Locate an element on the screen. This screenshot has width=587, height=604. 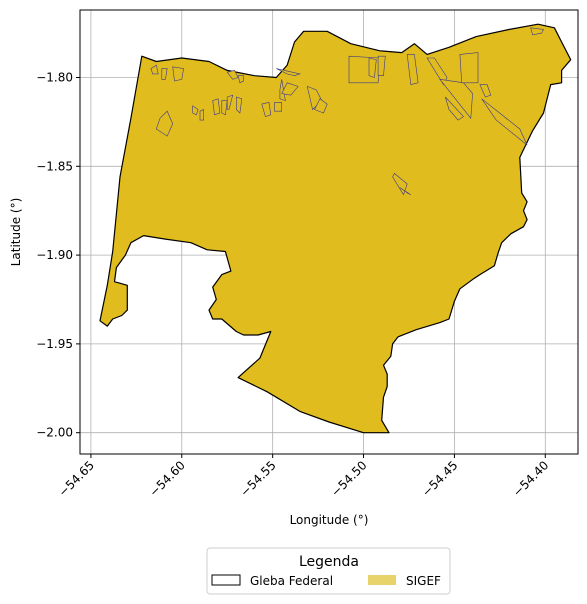
x-axis-label: Longitude (°) is located at coordinates (329, 520).